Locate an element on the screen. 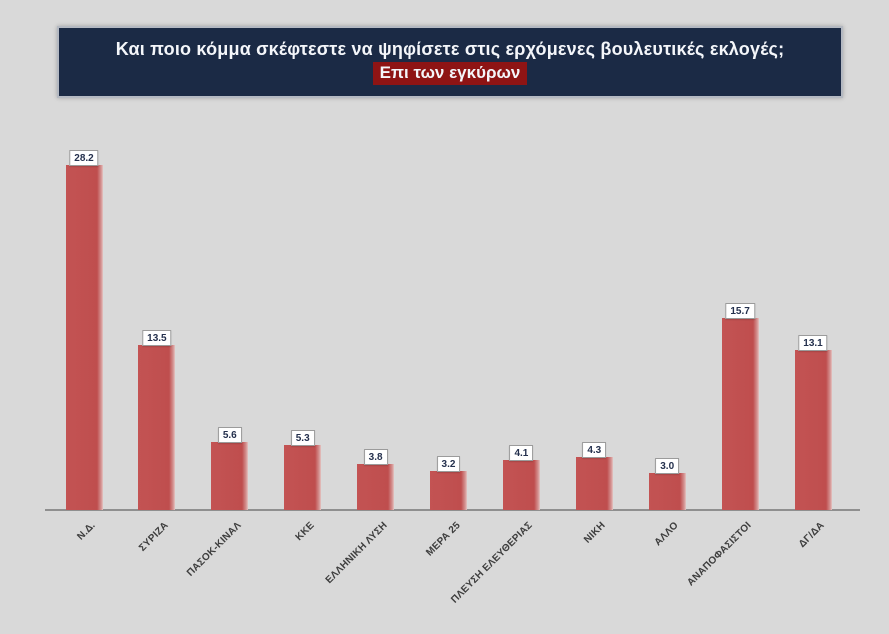 The image size is (889, 634). subtitle-highlight: Επι των εγκύρων is located at coordinates (450, 73).